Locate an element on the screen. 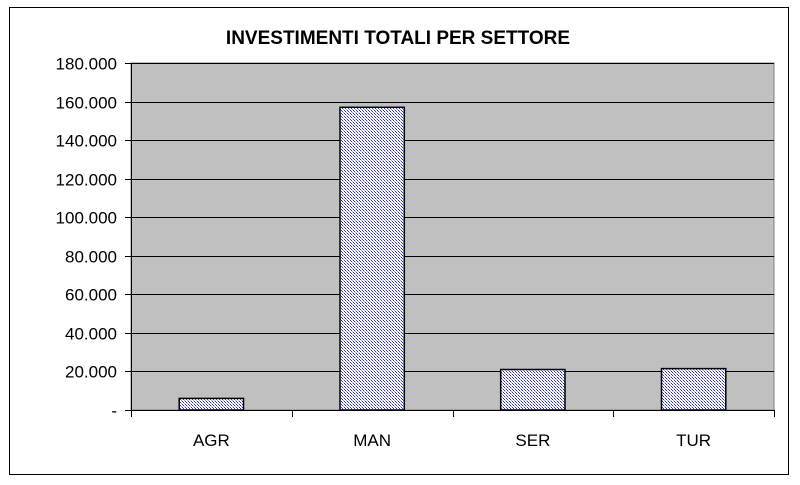 Image resolution: width=800 pixels, height=485 pixels. y-tick-label: 160.000 is located at coordinates (86, 103).